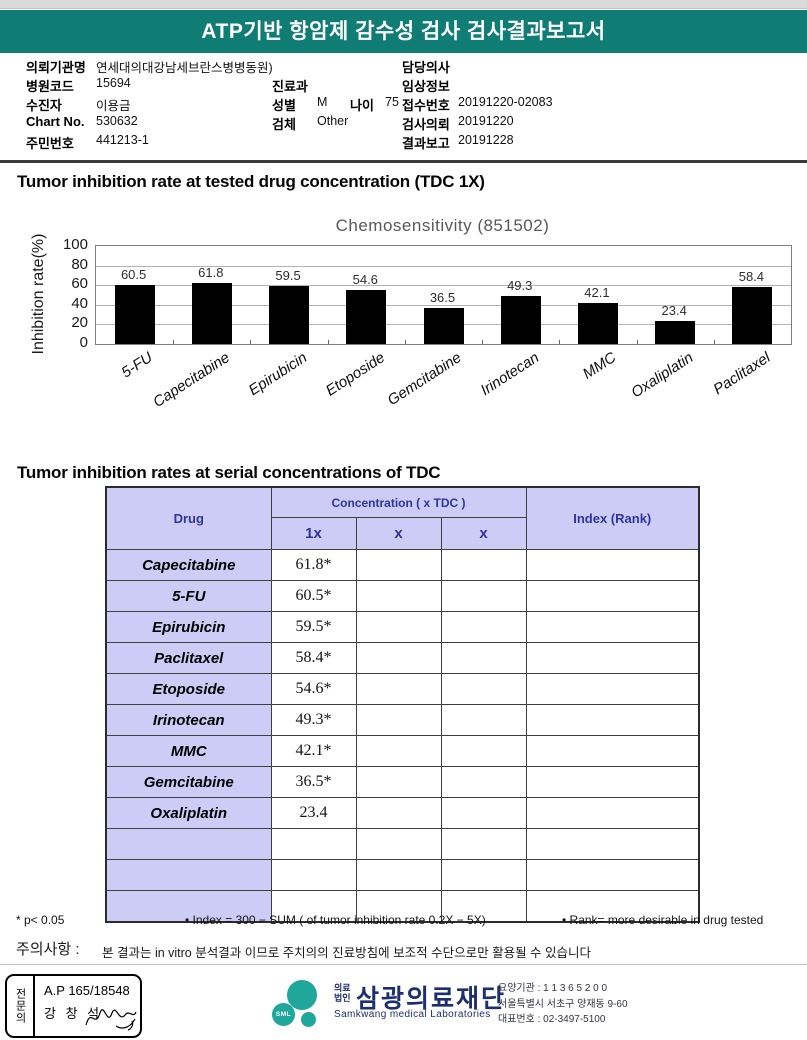 This screenshot has width=807, height=1040. Describe the element at coordinates (392, 102) in the screenshot. I see `value-age: 75` at that location.